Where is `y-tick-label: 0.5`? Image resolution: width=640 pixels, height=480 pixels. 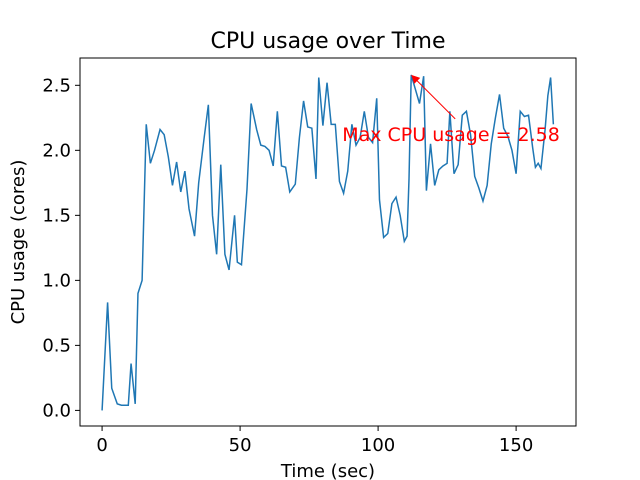 y-tick-label: 0.5 is located at coordinates (56, 345).